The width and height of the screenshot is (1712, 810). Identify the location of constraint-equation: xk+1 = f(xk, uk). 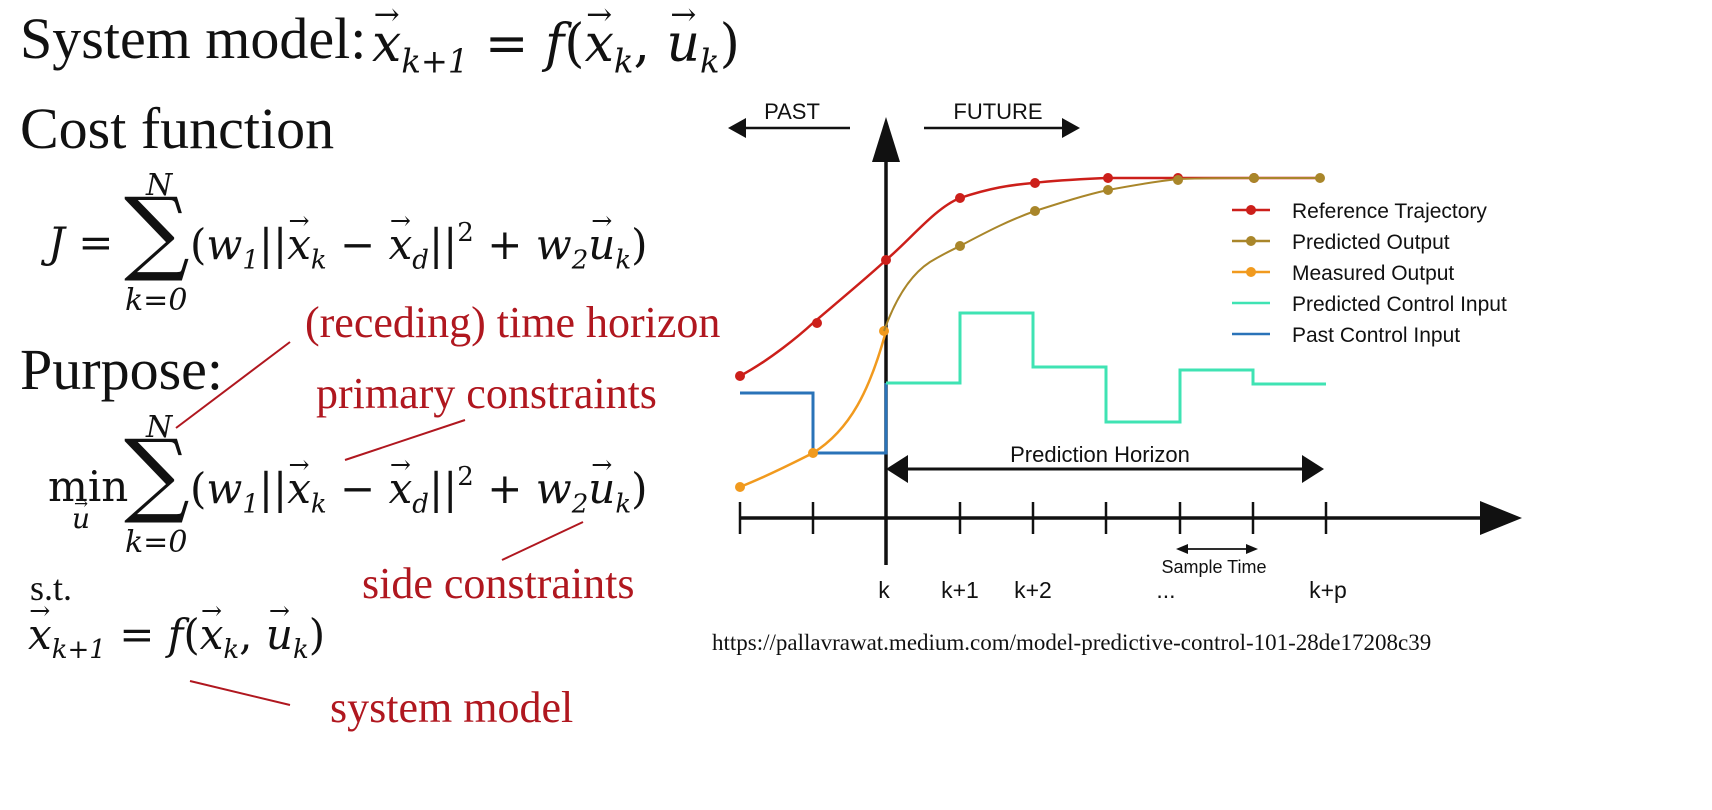
(176, 637).